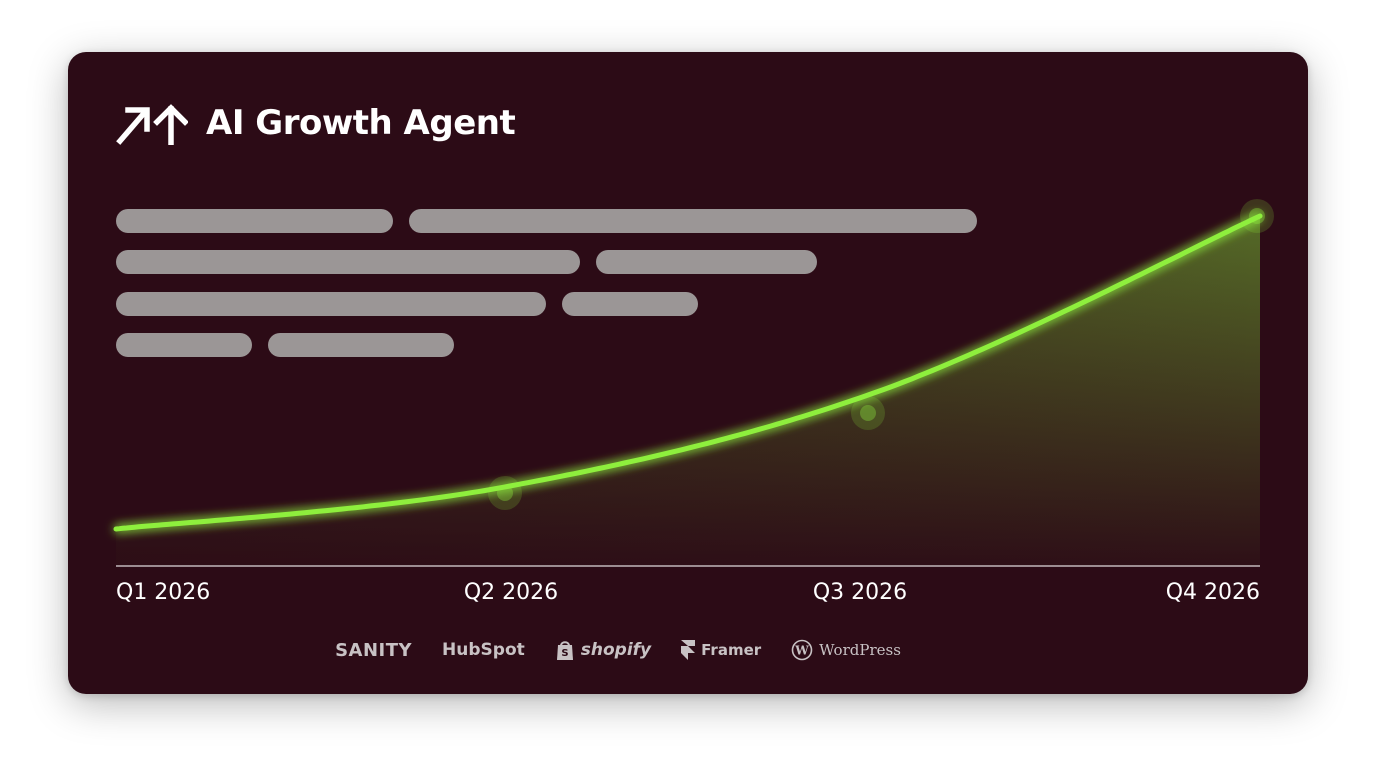 Image resolution: width=1376 pixels, height=768 pixels. What do you see at coordinates (731, 650) in the screenshot?
I see `logo-label: Framer` at bounding box center [731, 650].